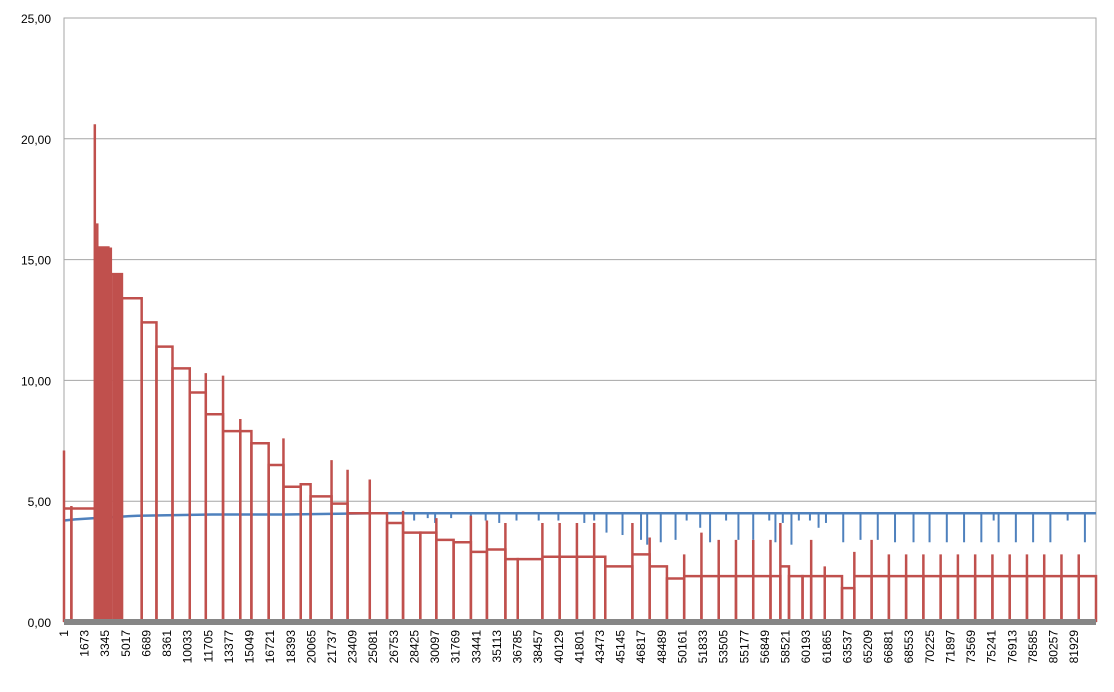  Describe the element at coordinates (36, 321) in the screenshot. I see `y-axis-tick-labels: 0,00 5,00 10,00 15,00 20,00 25,00` at that location.